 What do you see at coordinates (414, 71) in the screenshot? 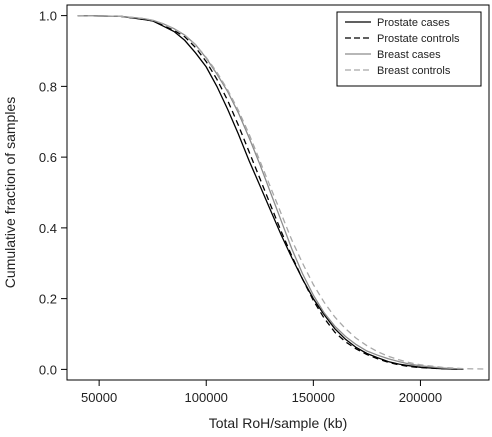
I see `legend-entry: Breast controls` at bounding box center [414, 71].